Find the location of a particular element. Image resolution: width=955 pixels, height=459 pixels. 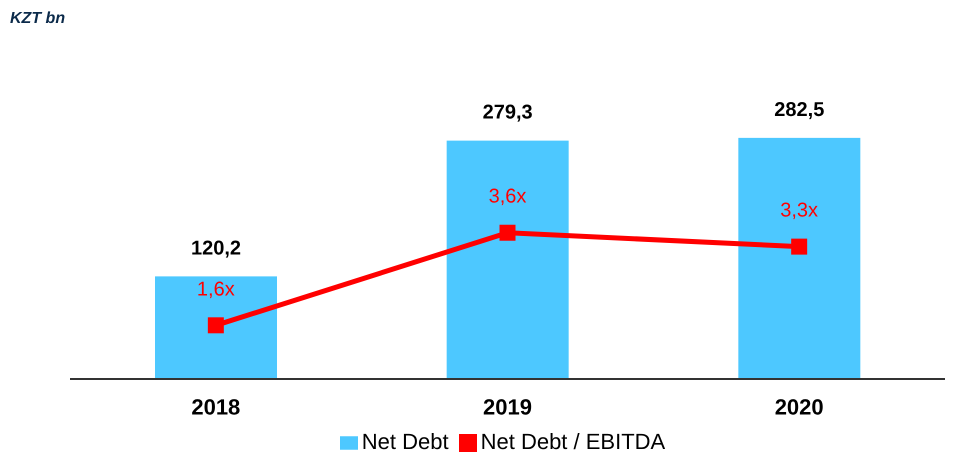

x-tick-label: 2018 is located at coordinates (215, 407).